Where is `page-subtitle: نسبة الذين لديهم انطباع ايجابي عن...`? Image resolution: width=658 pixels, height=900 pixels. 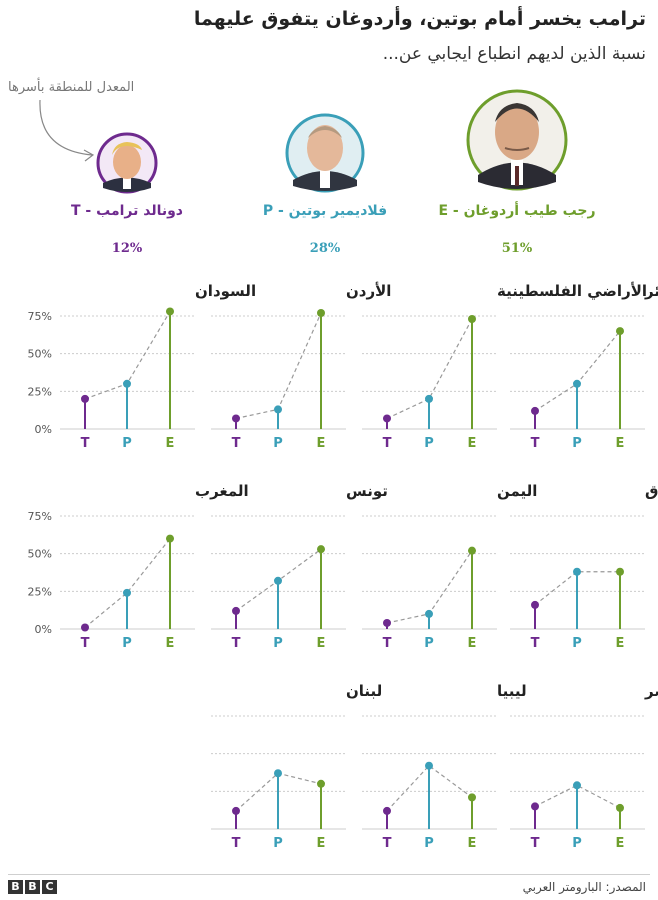 page-subtitle: نسبة الذين لديهم انطباع ايجابي عن... is located at coordinates (514, 54).